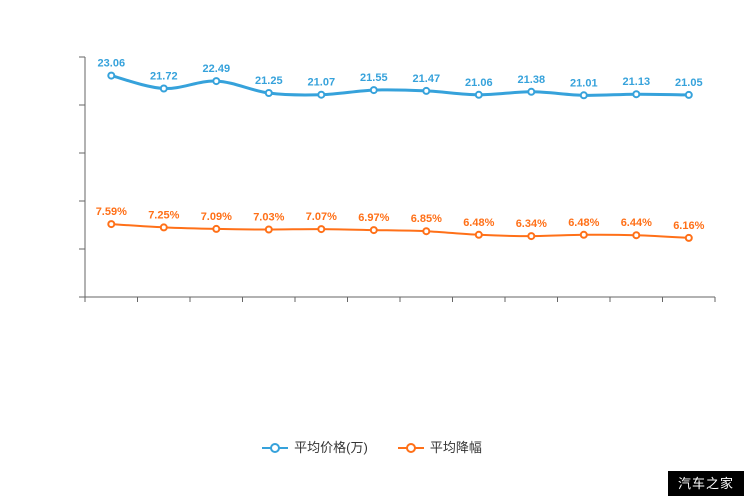 This screenshot has height=496, width=744. What do you see at coordinates (637, 82) in the screenshot?
I see `data-point-label: 21.13` at bounding box center [637, 82].